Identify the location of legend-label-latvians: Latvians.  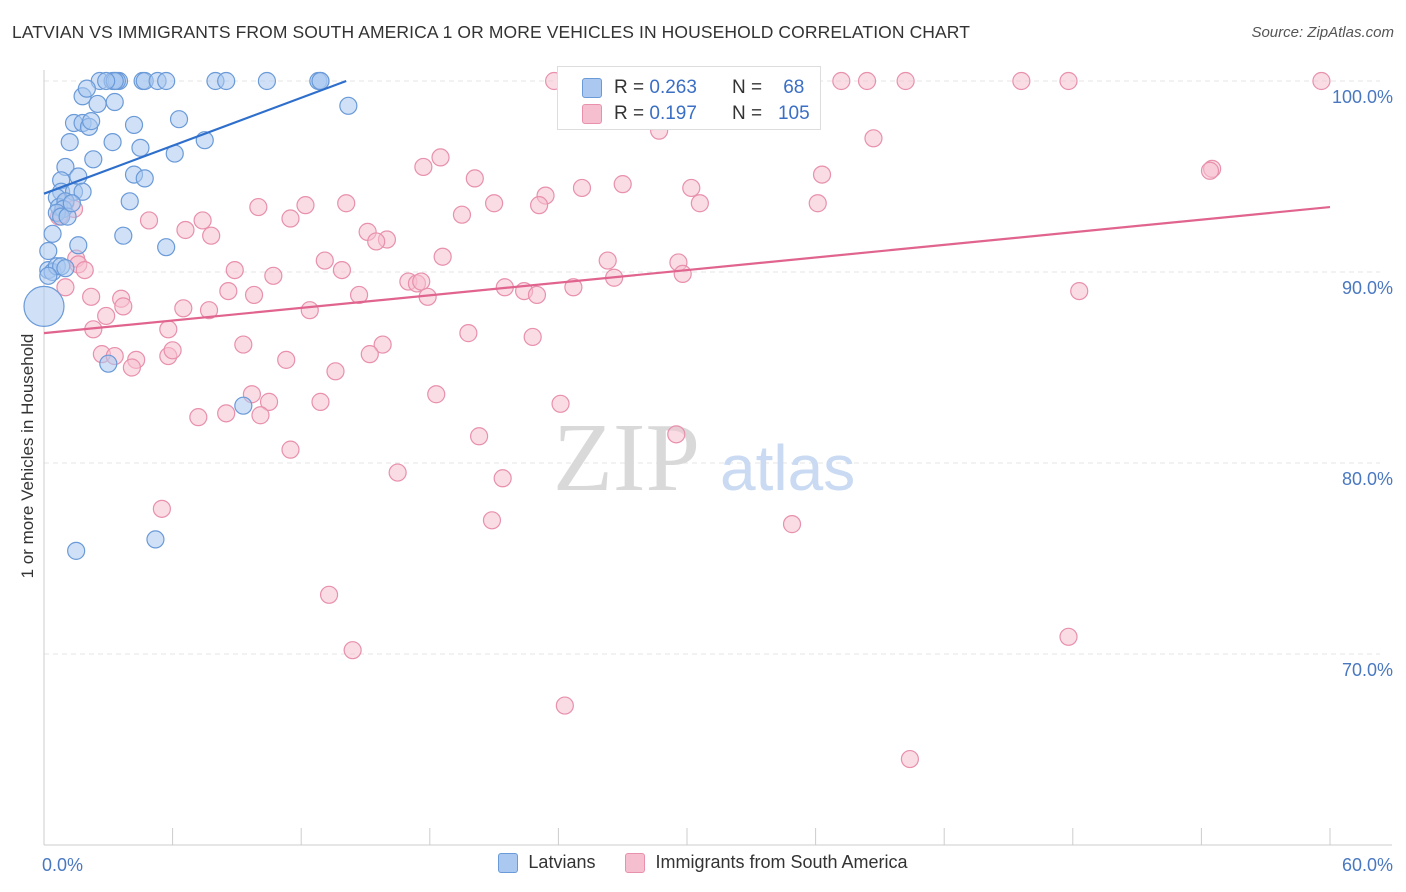
(562, 862).